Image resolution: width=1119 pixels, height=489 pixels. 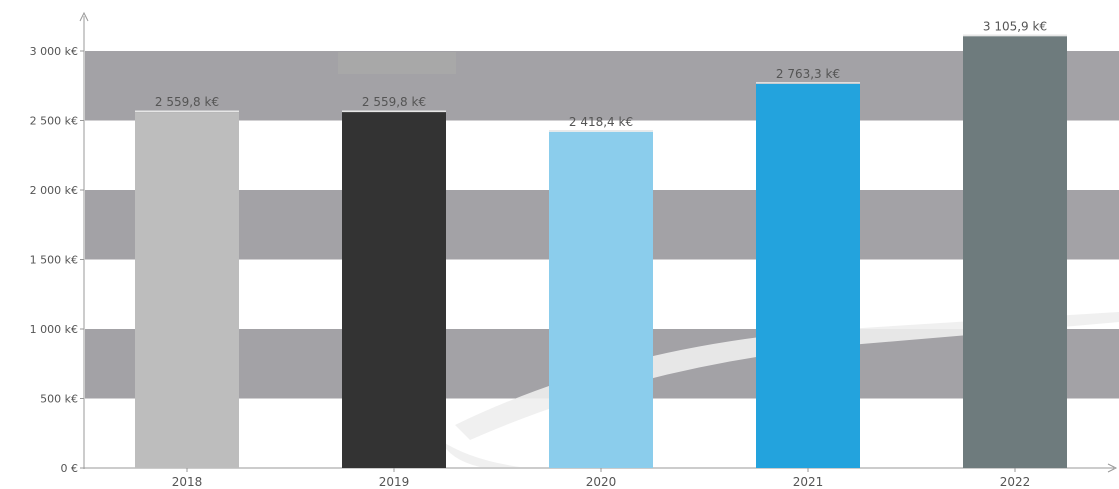 What do you see at coordinates (602, 86) in the screenshot?
I see `grid-band` at bounding box center [602, 86].